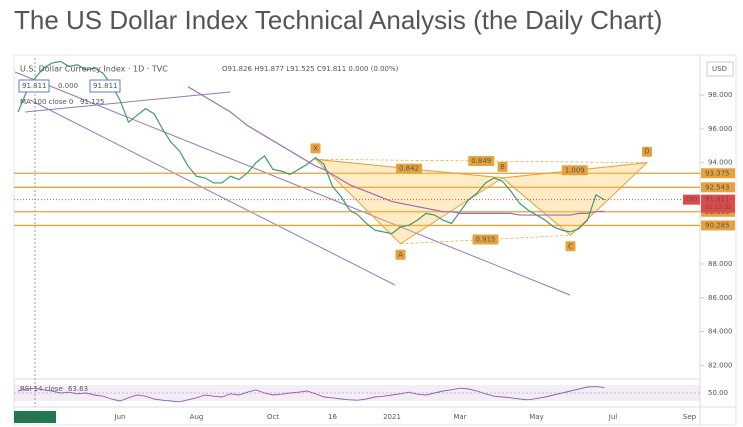  I want to click on y-tick-label: 94.000, so click(720, 163).